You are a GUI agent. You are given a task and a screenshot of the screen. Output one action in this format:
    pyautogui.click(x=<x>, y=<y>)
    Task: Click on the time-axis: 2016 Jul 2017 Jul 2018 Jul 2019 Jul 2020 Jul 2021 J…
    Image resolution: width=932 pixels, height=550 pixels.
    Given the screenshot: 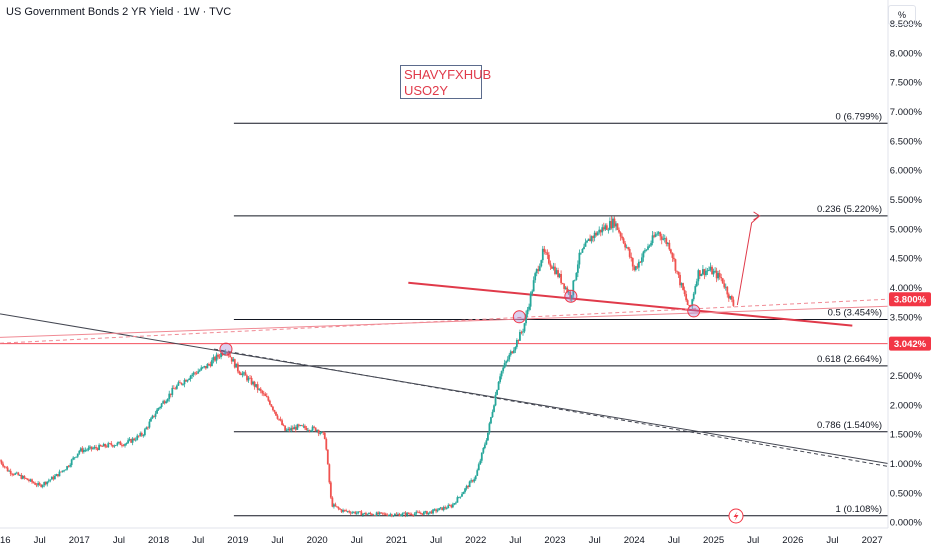 What is the action you would take?
    pyautogui.click(x=441, y=540)
    